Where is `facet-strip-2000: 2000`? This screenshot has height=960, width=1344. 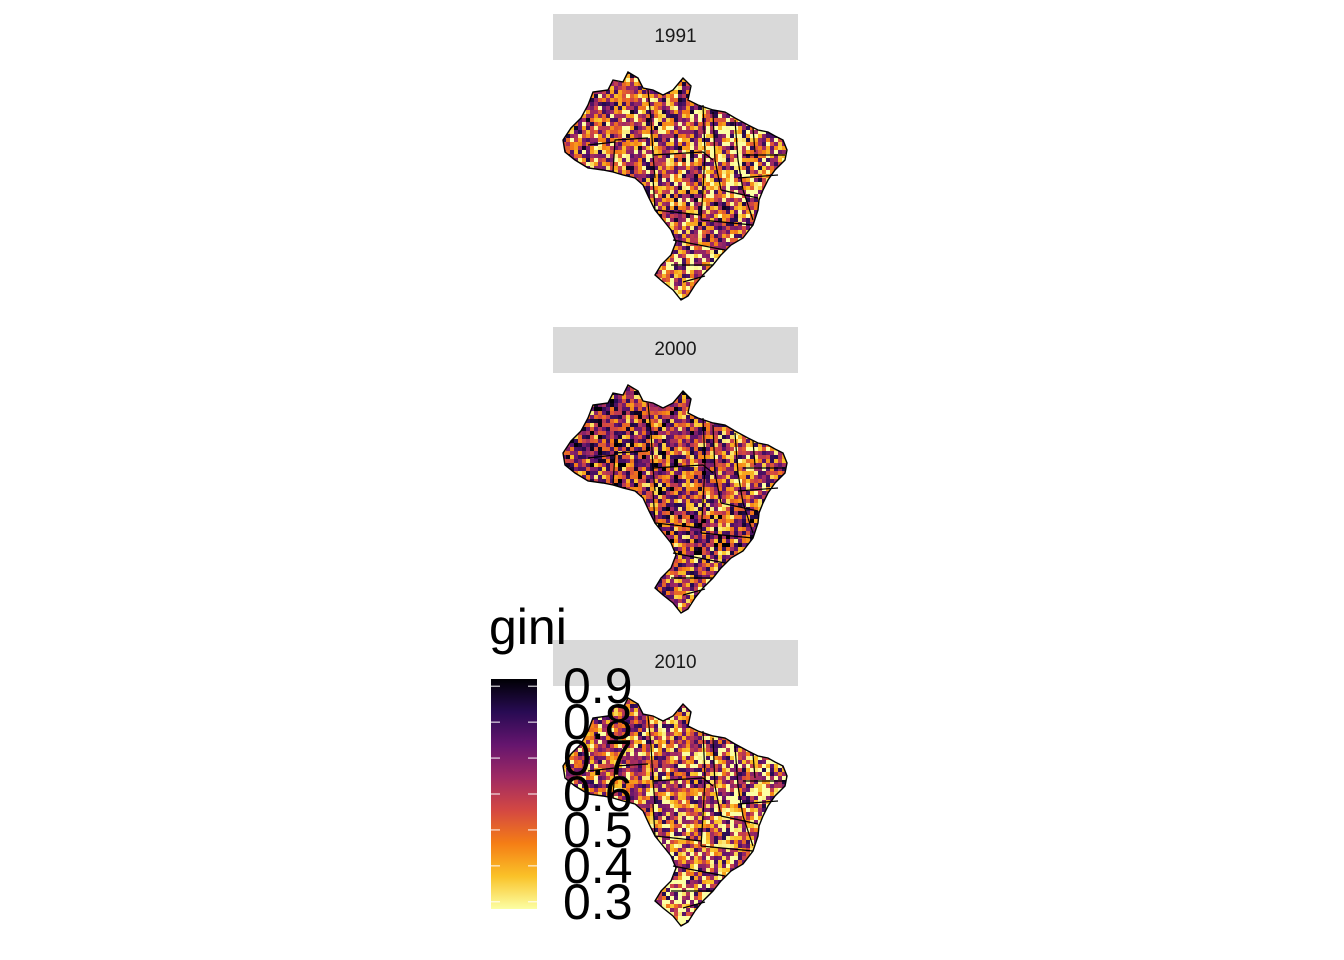 facet-strip-2000: 2000 is located at coordinates (675, 350).